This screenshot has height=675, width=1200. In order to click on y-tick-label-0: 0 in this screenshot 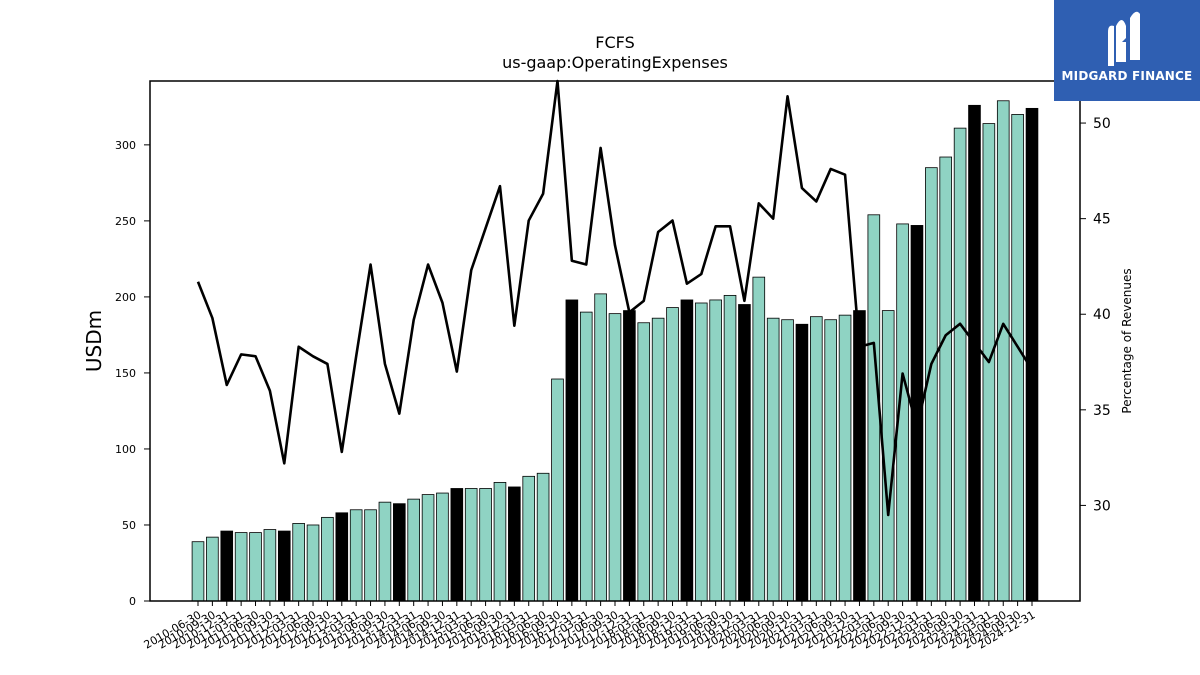, I will do `click(132, 601)`.